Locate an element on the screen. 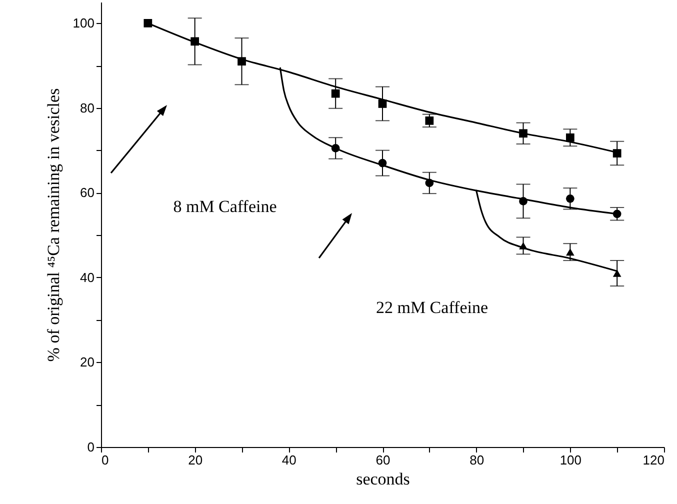 This screenshot has height=504, width=677. x-axis-title: seconds is located at coordinates (383, 479).